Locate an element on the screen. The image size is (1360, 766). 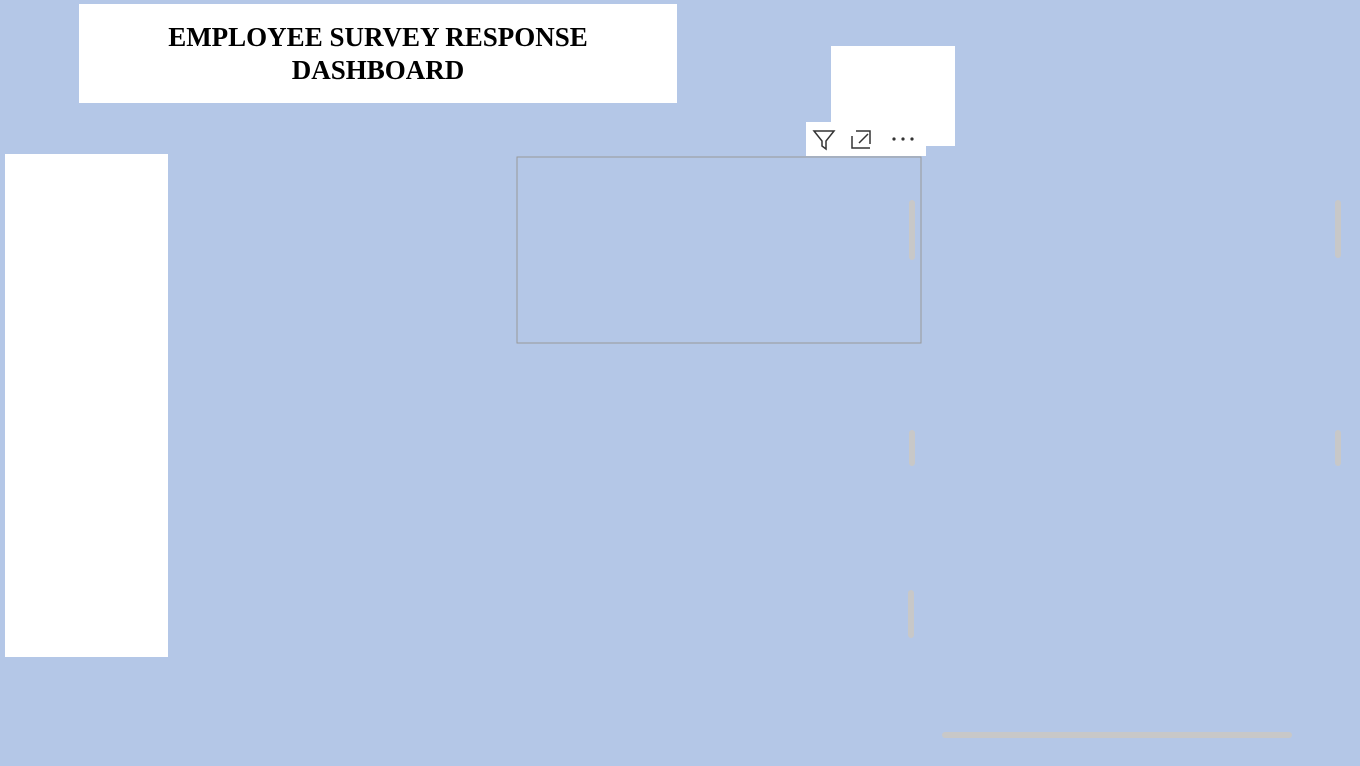
visual-toolbar is located at coordinates (866, 139).